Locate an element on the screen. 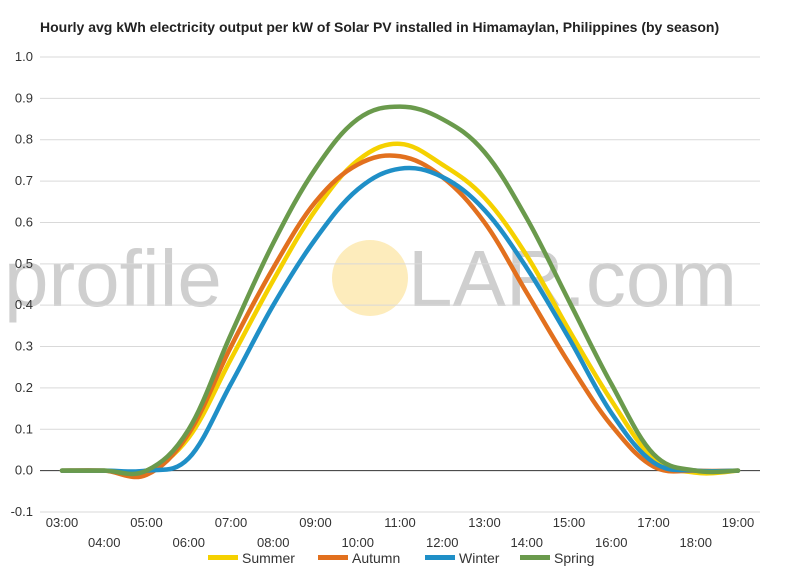 This screenshot has width=800, height=570. legend-label-summer: Summer is located at coordinates (268, 558).